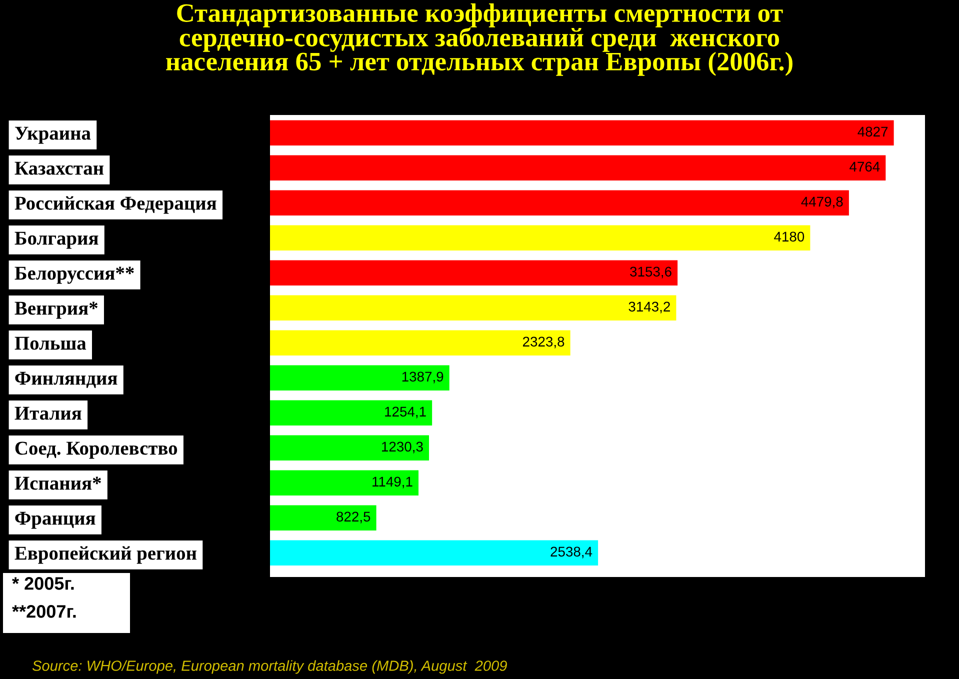  Describe the element at coordinates (74, 275) in the screenshot. I see `y-tick-label: Белоруссия**` at that location.